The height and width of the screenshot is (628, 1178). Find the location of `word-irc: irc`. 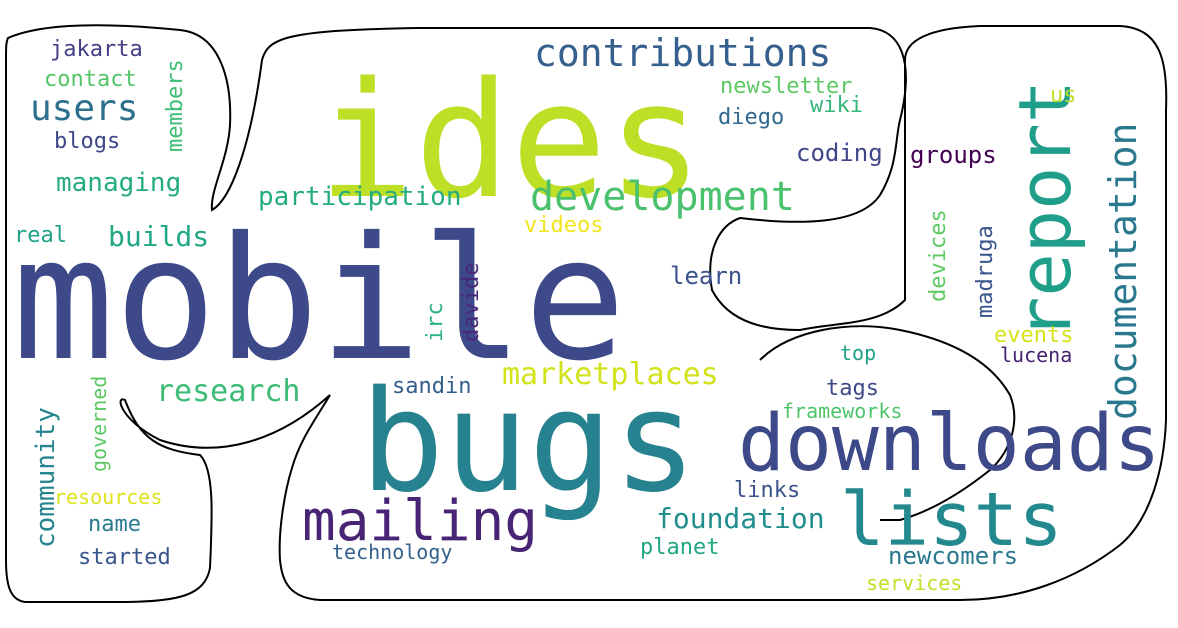

word-irc: irc is located at coordinates (435, 322).